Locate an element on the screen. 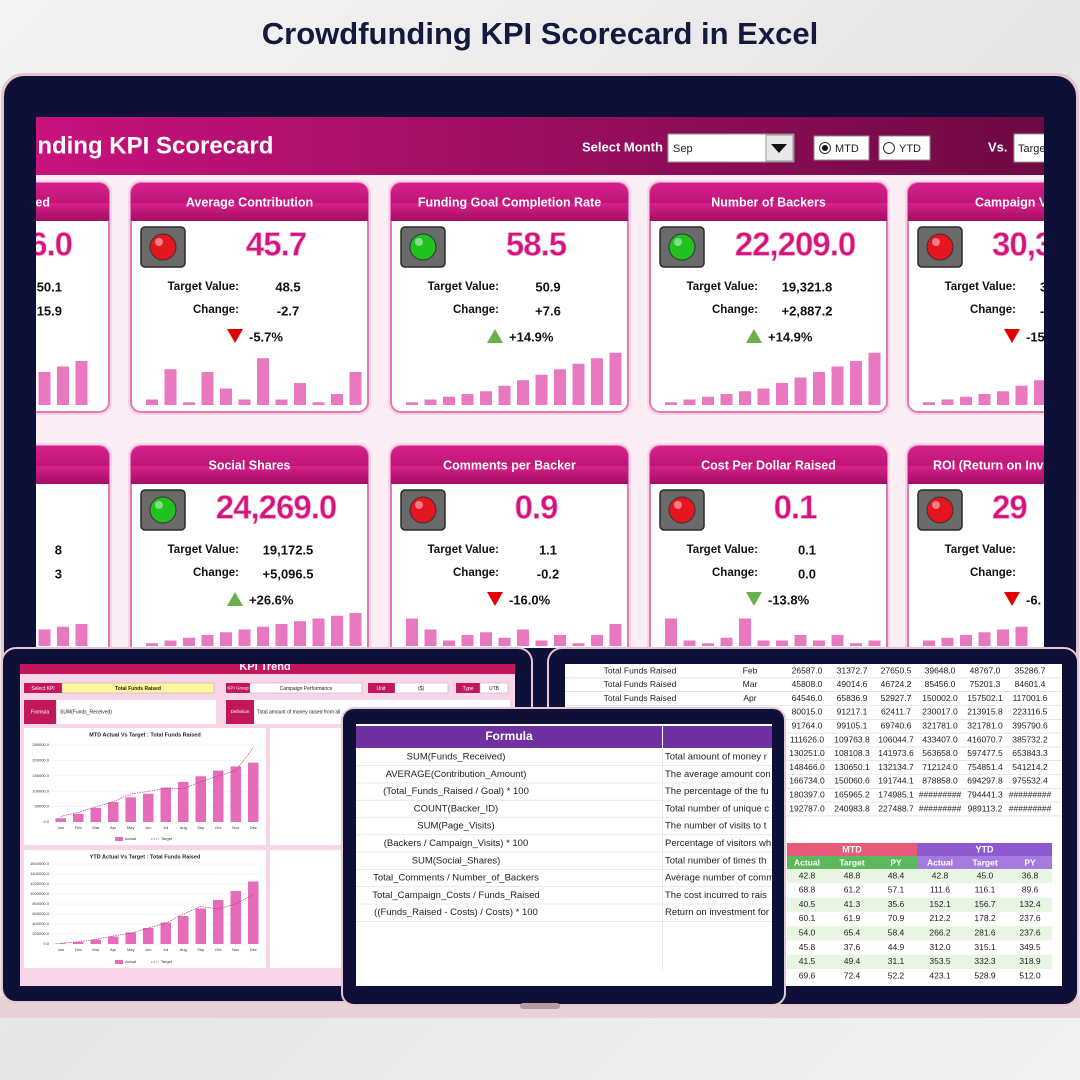 This screenshot has height=1080, width=1080. change-value: 0.0 is located at coordinates (807, 573).